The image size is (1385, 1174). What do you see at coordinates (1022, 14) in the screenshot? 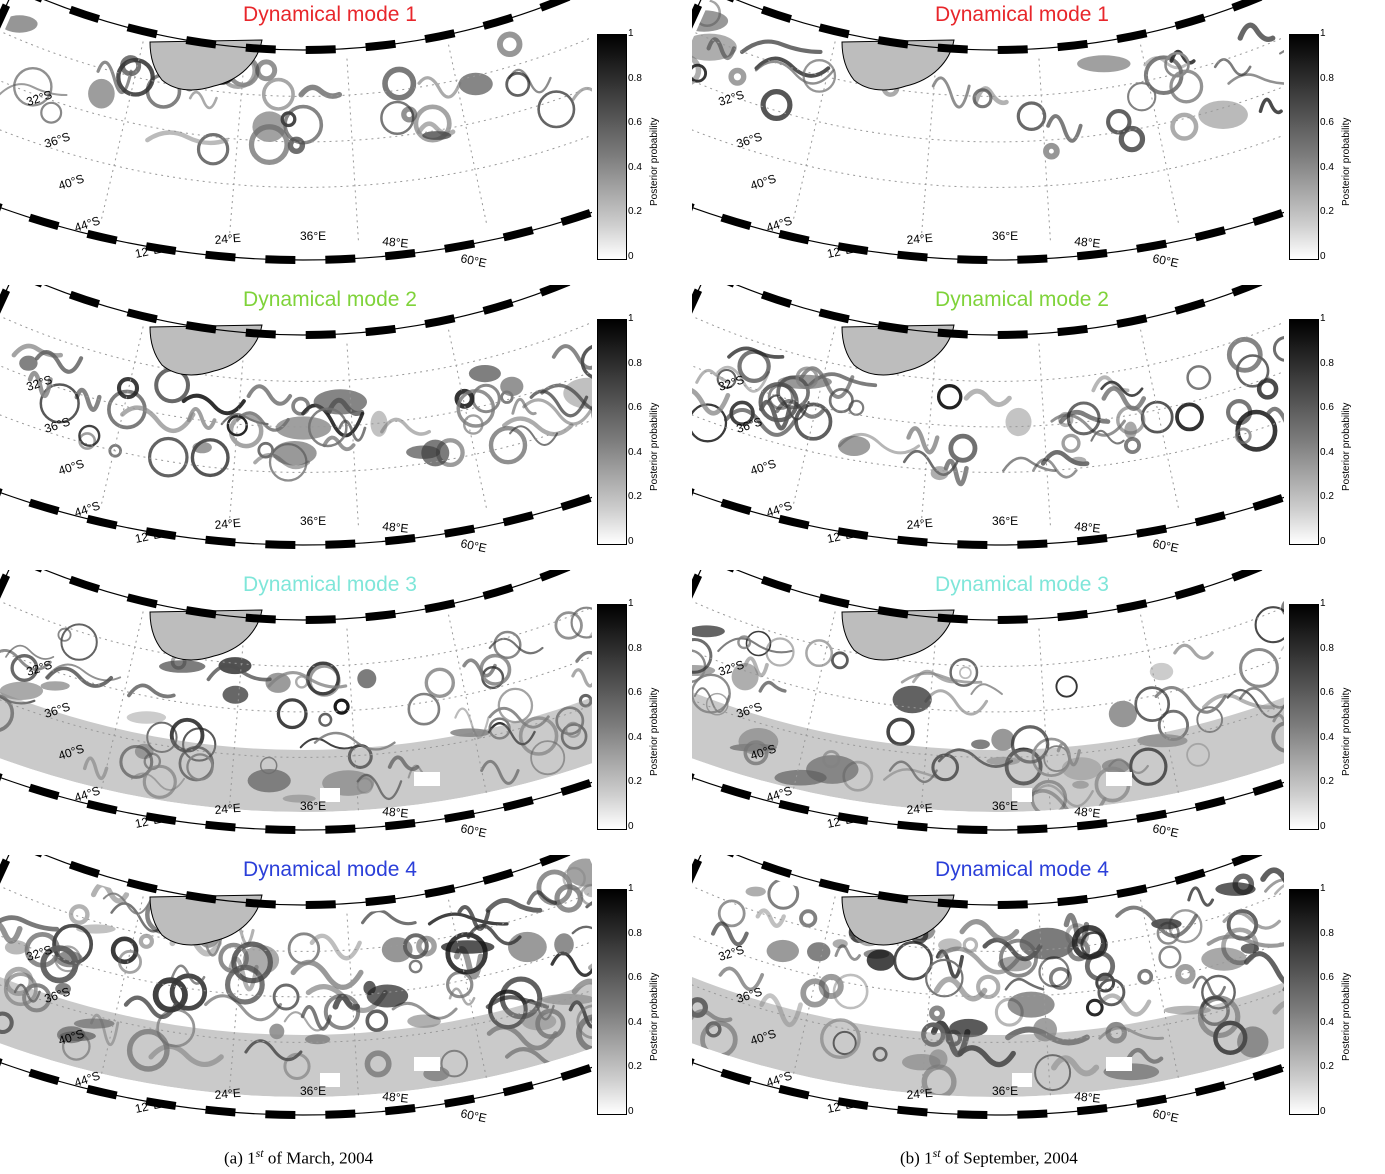
I see `panel-title: Dynamical mode 1` at bounding box center [1022, 14].